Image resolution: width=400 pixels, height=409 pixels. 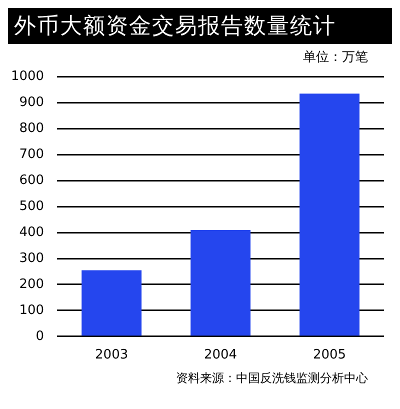 What do you see at coordinates (335, 57) in the screenshot?
I see `chart-subtitle: 单位：万笔` at bounding box center [335, 57].